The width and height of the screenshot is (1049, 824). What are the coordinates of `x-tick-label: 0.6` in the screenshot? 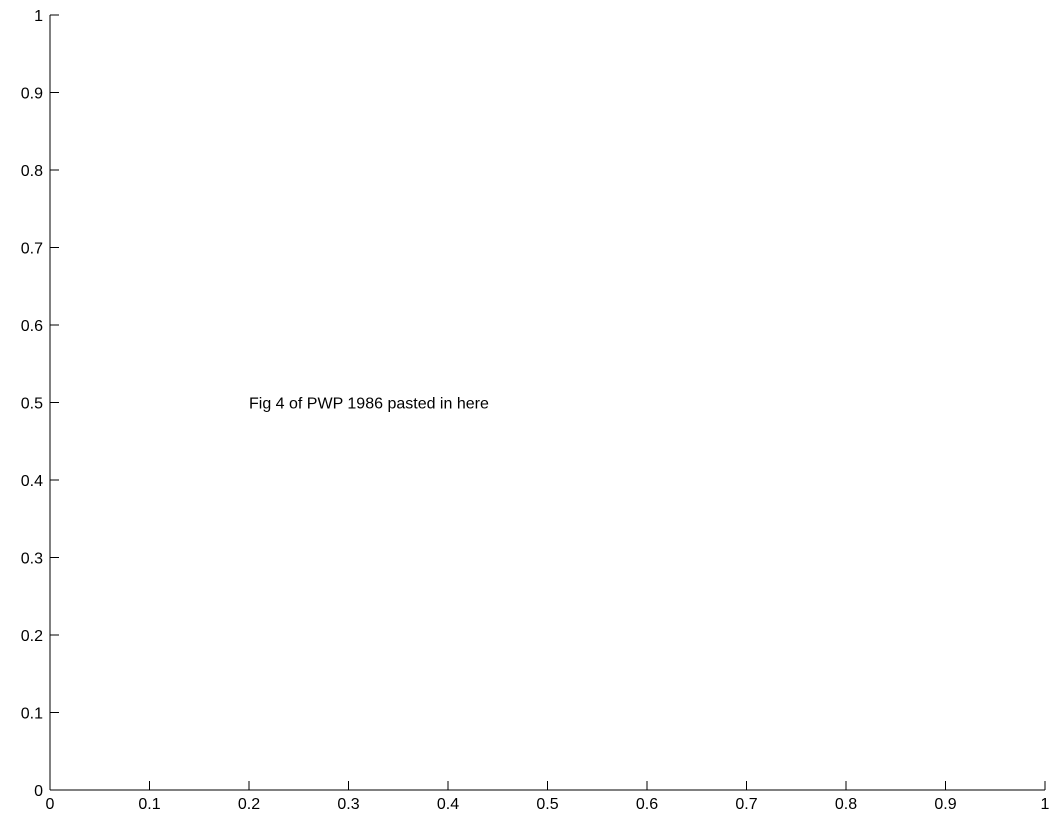 It's located at (647, 804).